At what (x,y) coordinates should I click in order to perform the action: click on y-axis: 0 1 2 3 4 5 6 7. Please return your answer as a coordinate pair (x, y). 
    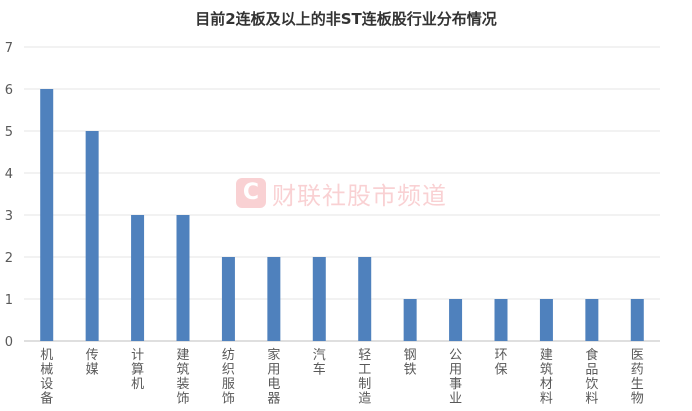
    Looking at the image, I should click on (9, 195).